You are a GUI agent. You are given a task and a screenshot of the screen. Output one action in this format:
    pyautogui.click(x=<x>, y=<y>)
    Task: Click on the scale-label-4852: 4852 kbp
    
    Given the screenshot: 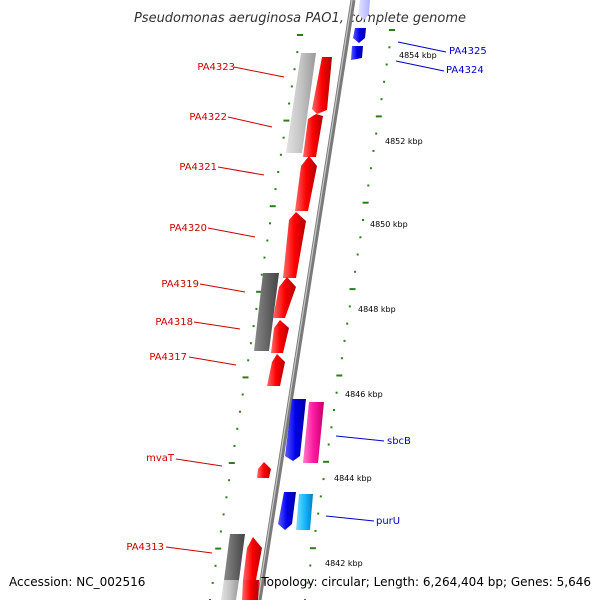 What is the action you would take?
    pyautogui.click(x=404, y=141)
    